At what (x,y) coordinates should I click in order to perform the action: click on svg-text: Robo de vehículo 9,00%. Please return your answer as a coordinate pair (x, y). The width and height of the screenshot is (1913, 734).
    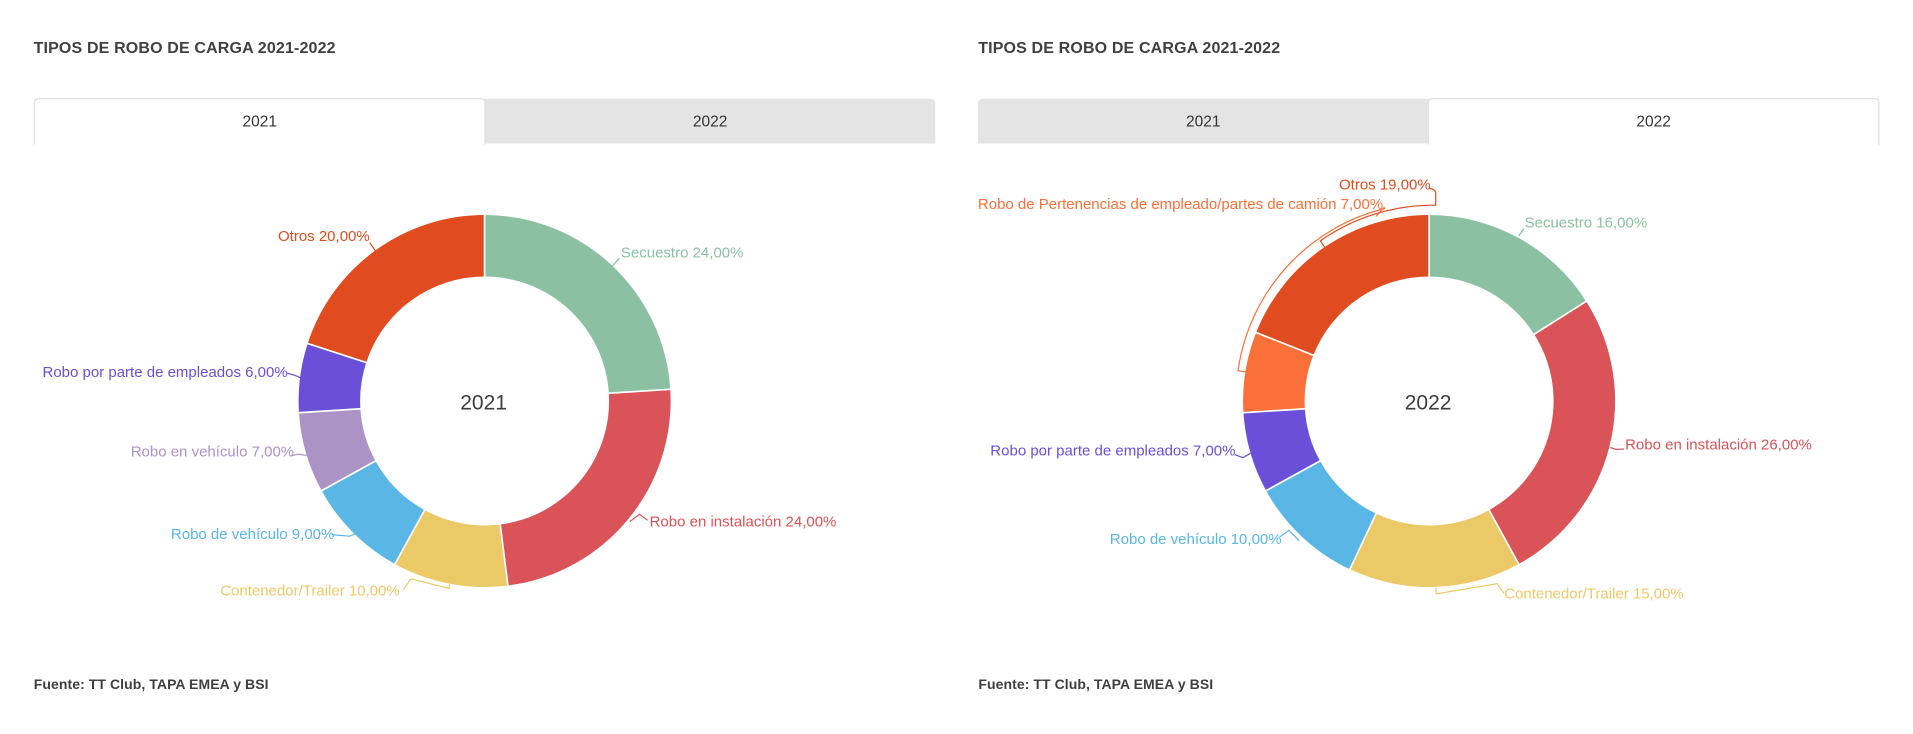
    Looking at the image, I should click on (252, 534).